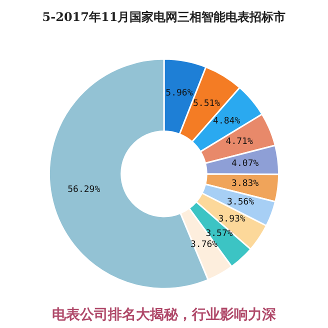 The image size is (328, 328). What do you see at coordinates (246, 163) in the screenshot?
I see `data-label: 4.07%` at bounding box center [246, 163].